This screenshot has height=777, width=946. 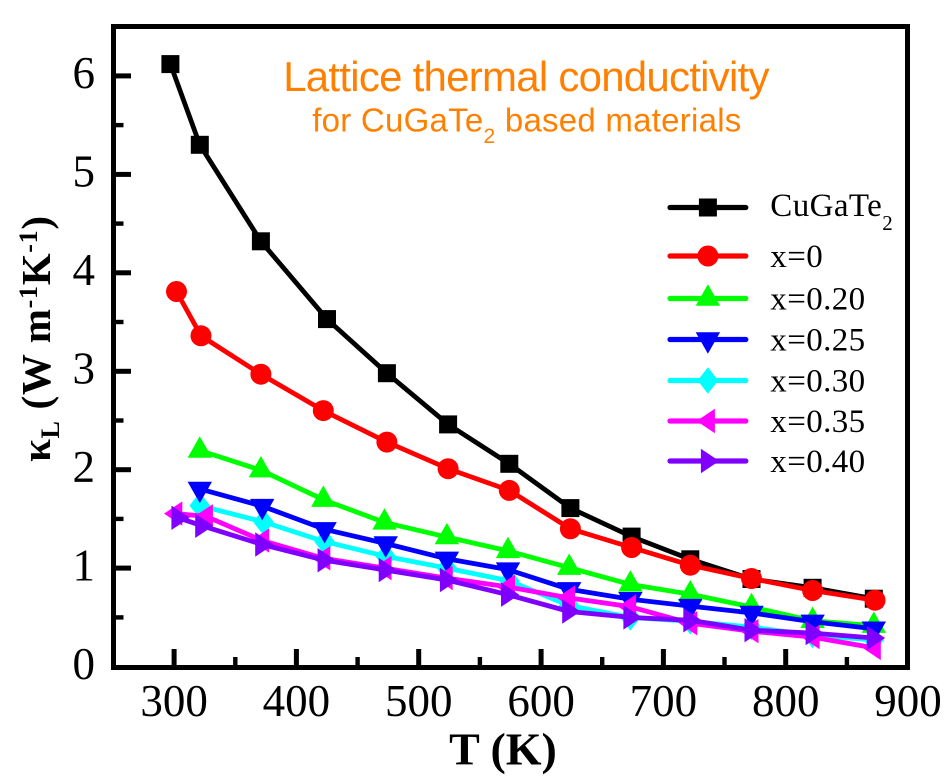 I want to click on svg-text: 900, so click(x=908, y=701).